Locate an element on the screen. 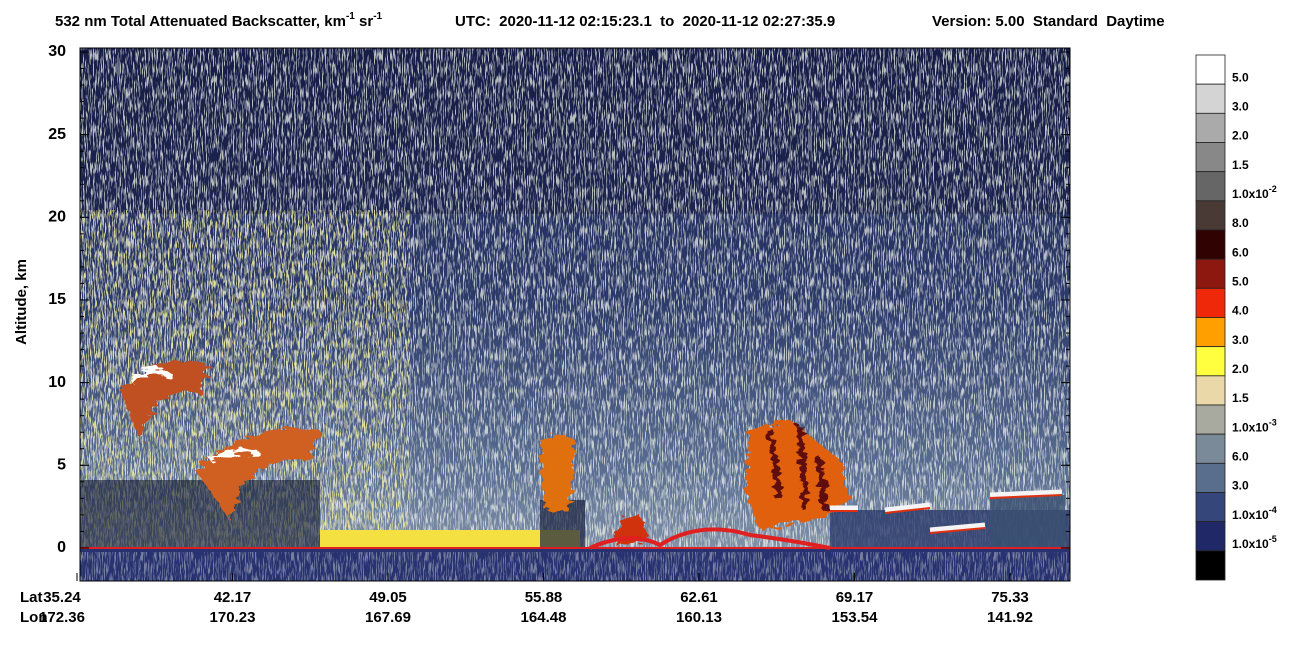 The image size is (1300, 667). colorbar-label: 1.0x10⁻⁵ is located at coordinates (1254, 542).